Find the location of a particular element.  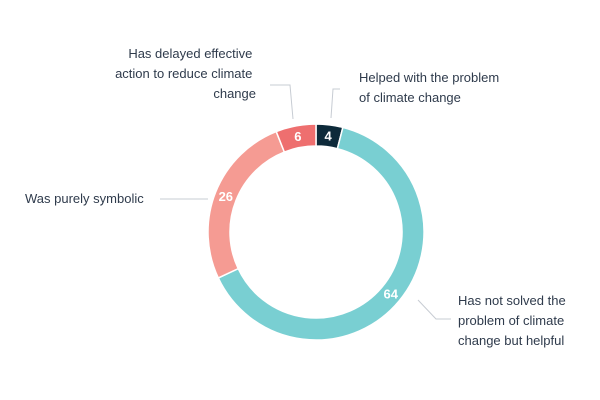

callout-line: Was purely symbolic is located at coordinates (84, 198).